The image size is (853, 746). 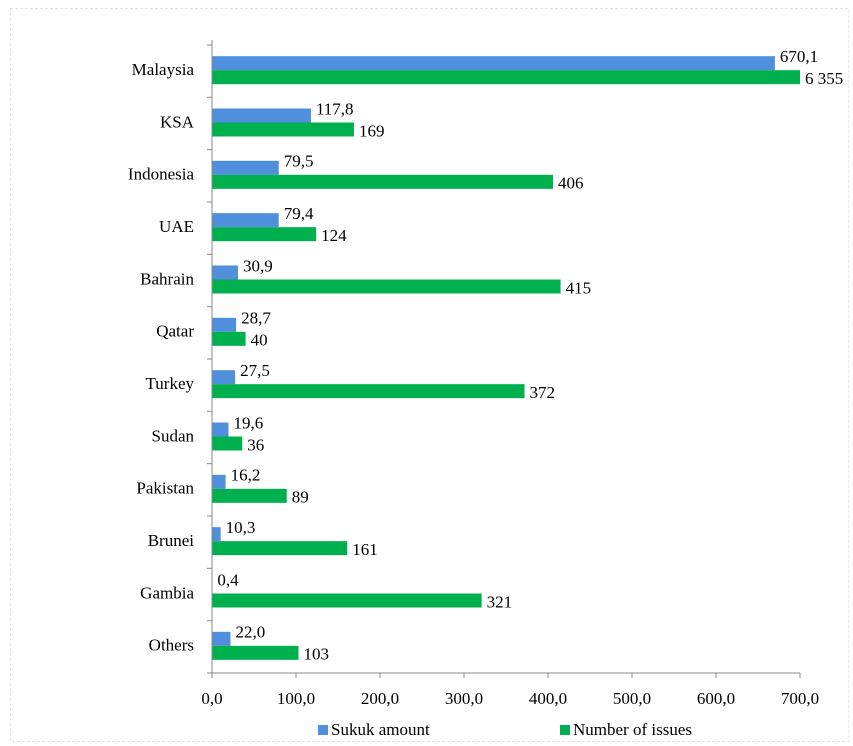 What do you see at coordinates (542, 392) in the screenshot?
I see `value-label: 372` at bounding box center [542, 392].